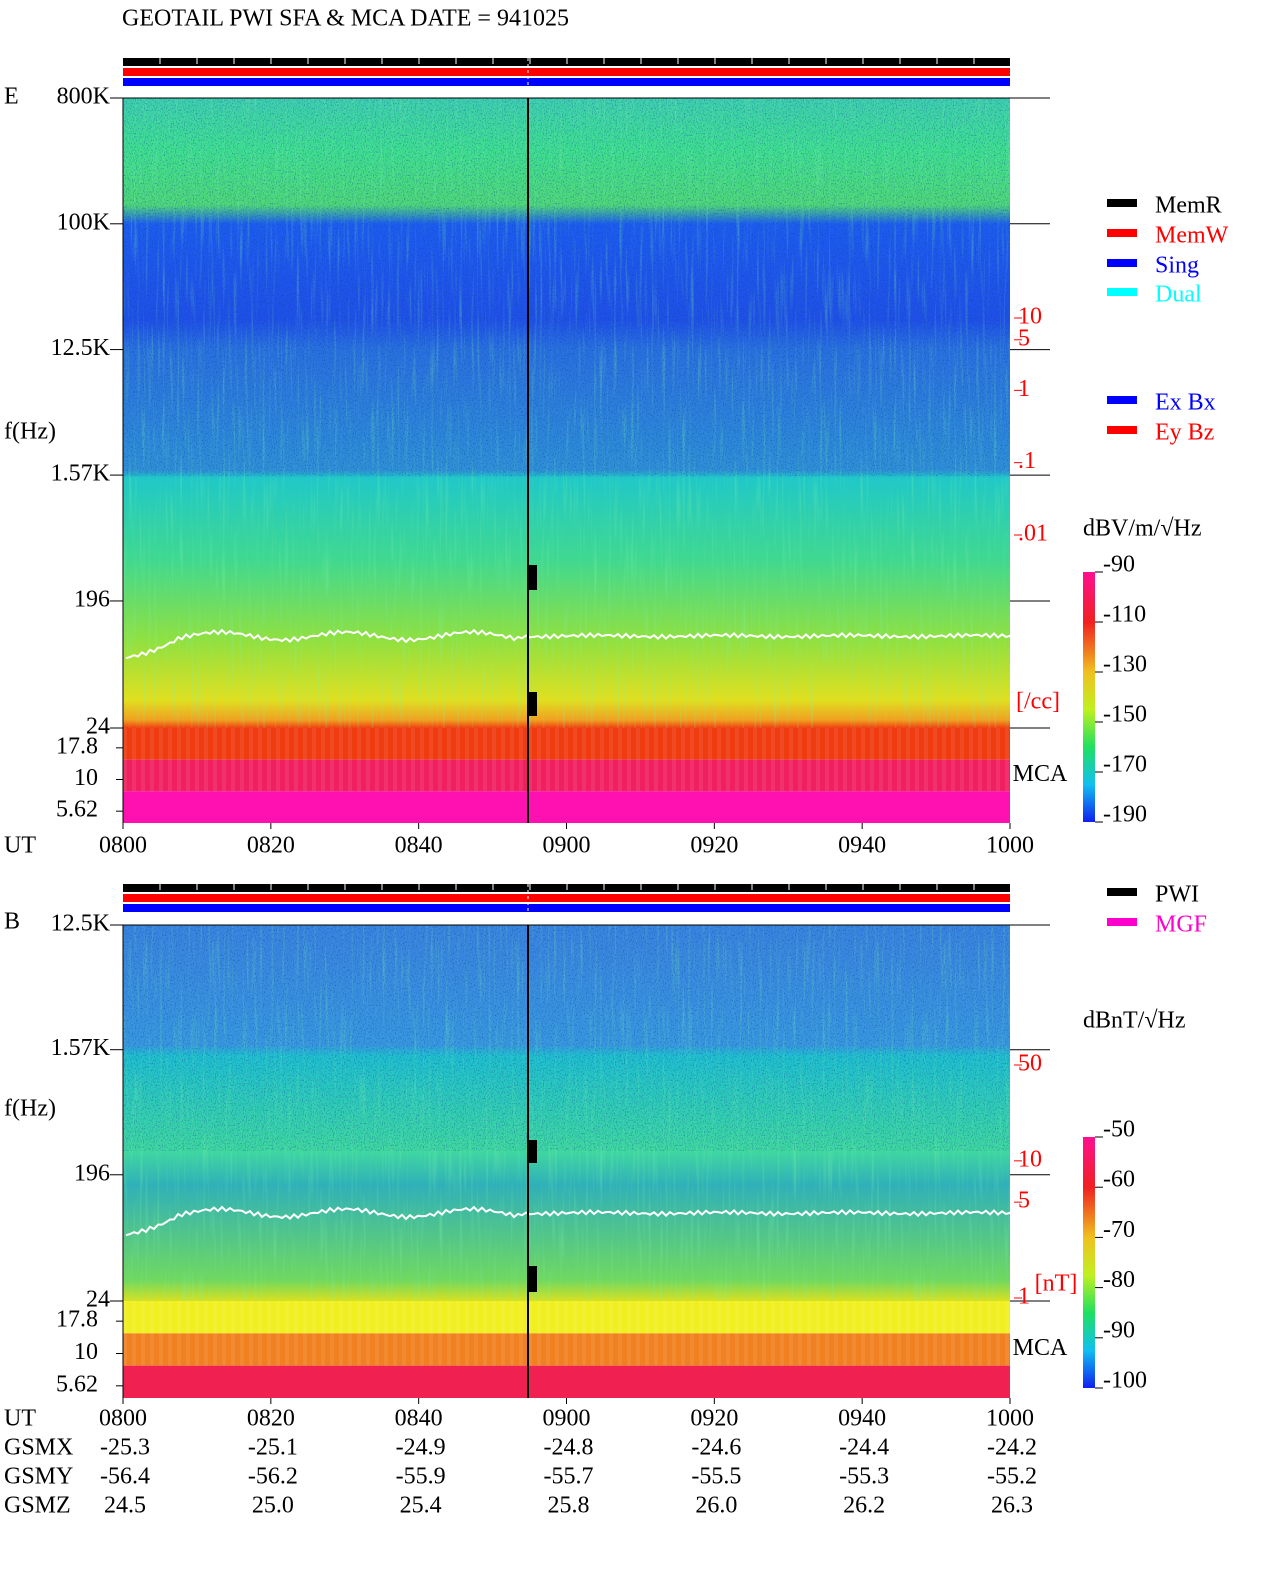 This screenshot has height=1593, width=1280. What do you see at coordinates (1119, 1130) in the screenshot?
I see `colorbar-tick-label: -50` at bounding box center [1119, 1130].